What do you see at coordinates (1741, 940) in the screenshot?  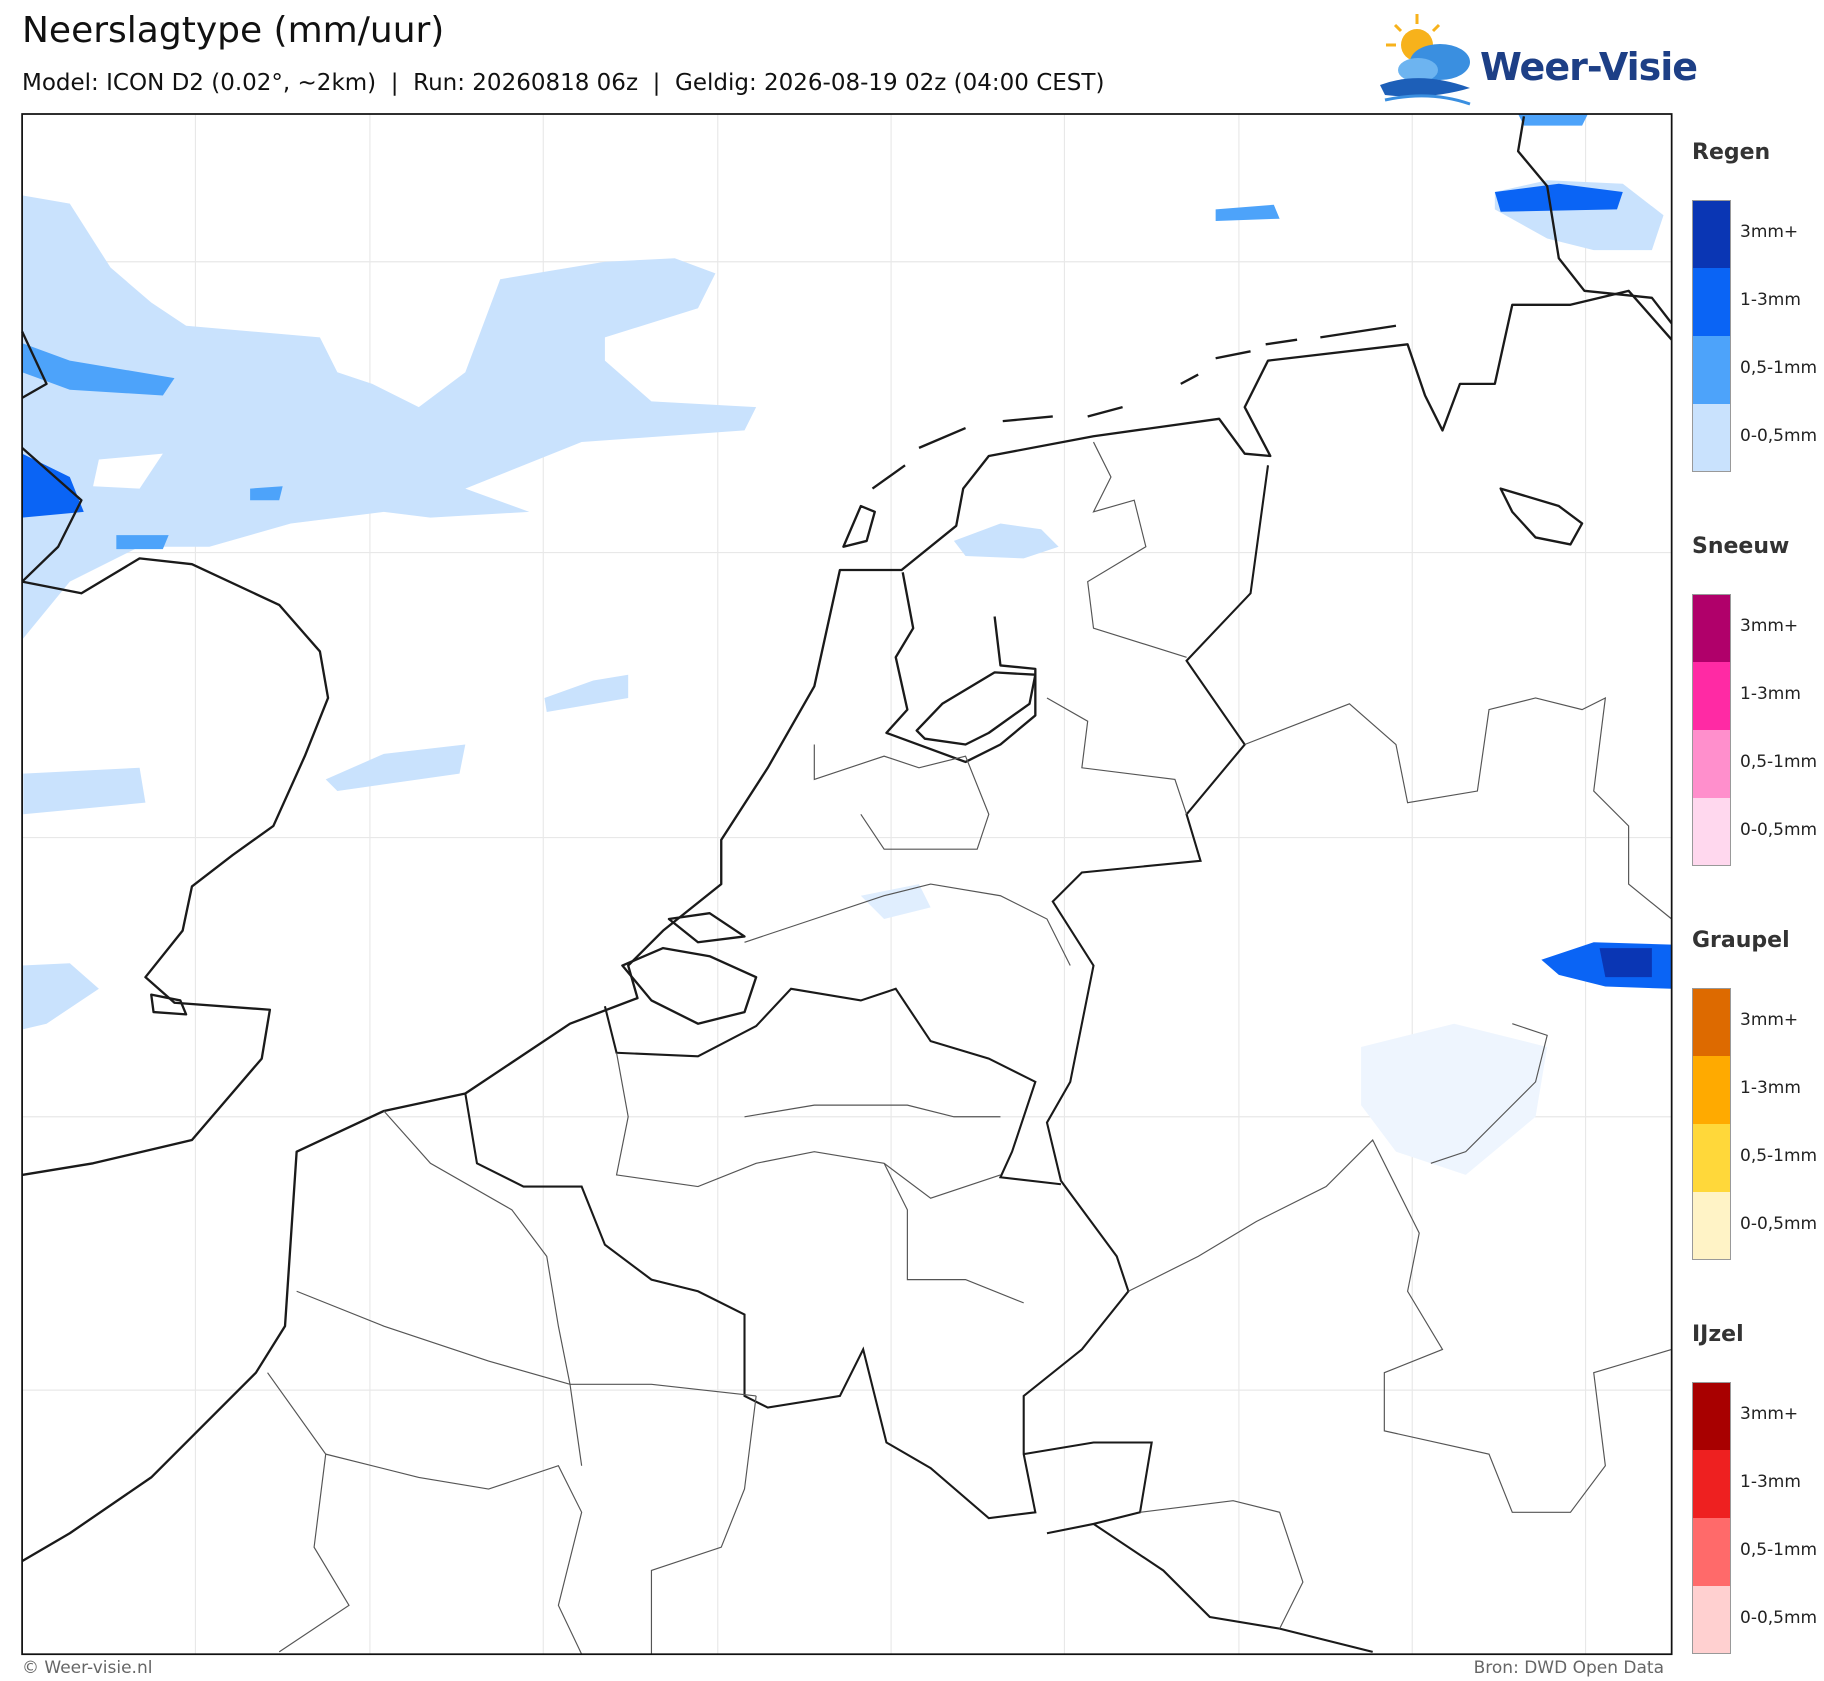 I see `legend-title: Graupel` at bounding box center [1741, 940].